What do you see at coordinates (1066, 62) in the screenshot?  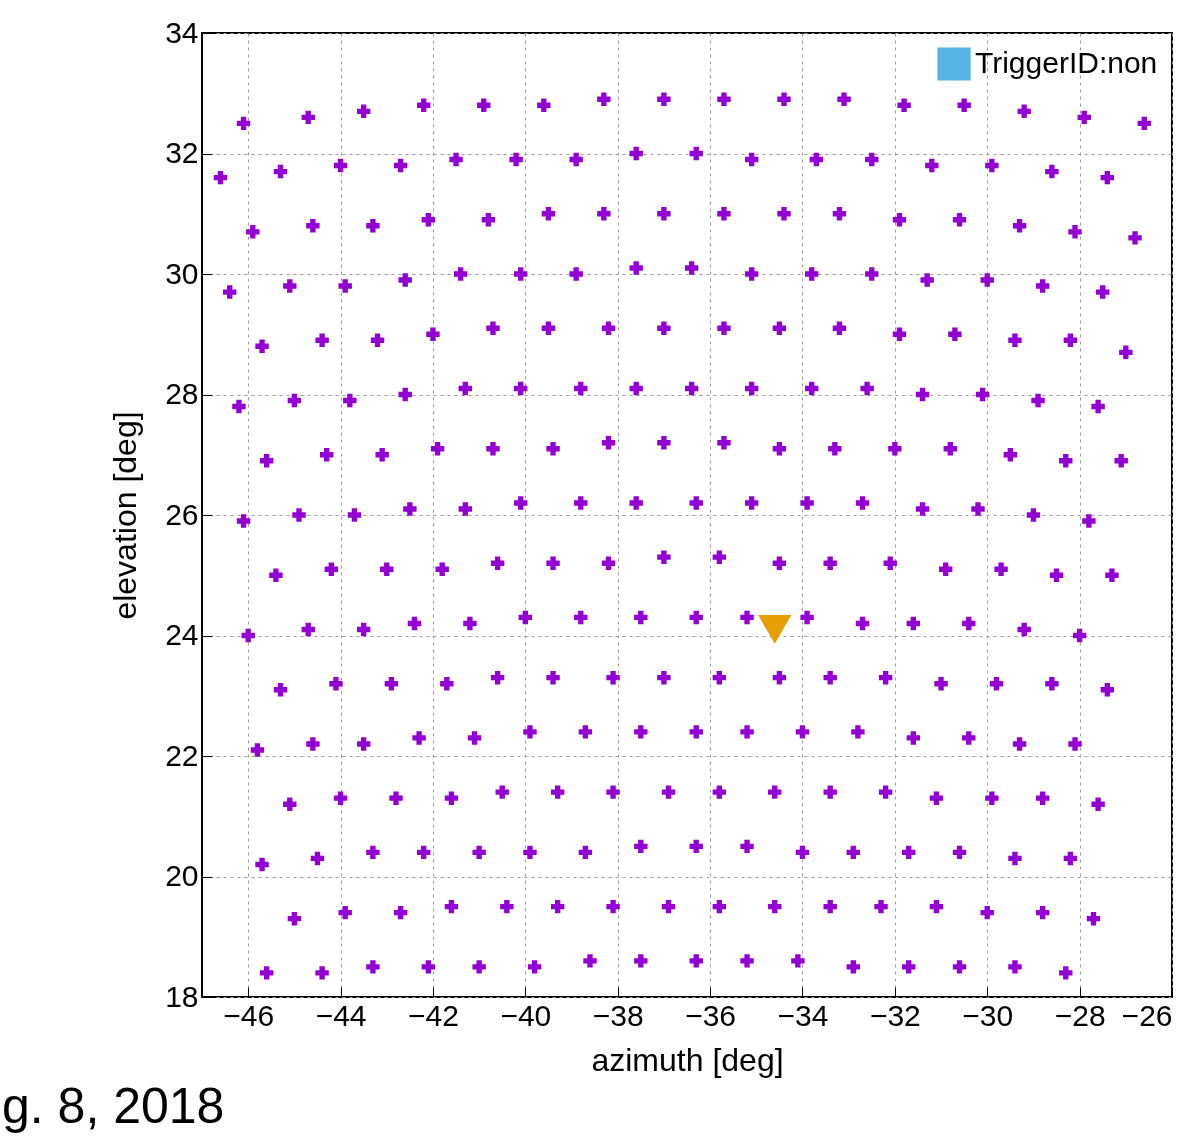 I see `legend-label: TriggerID:non` at bounding box center [1066, 62].